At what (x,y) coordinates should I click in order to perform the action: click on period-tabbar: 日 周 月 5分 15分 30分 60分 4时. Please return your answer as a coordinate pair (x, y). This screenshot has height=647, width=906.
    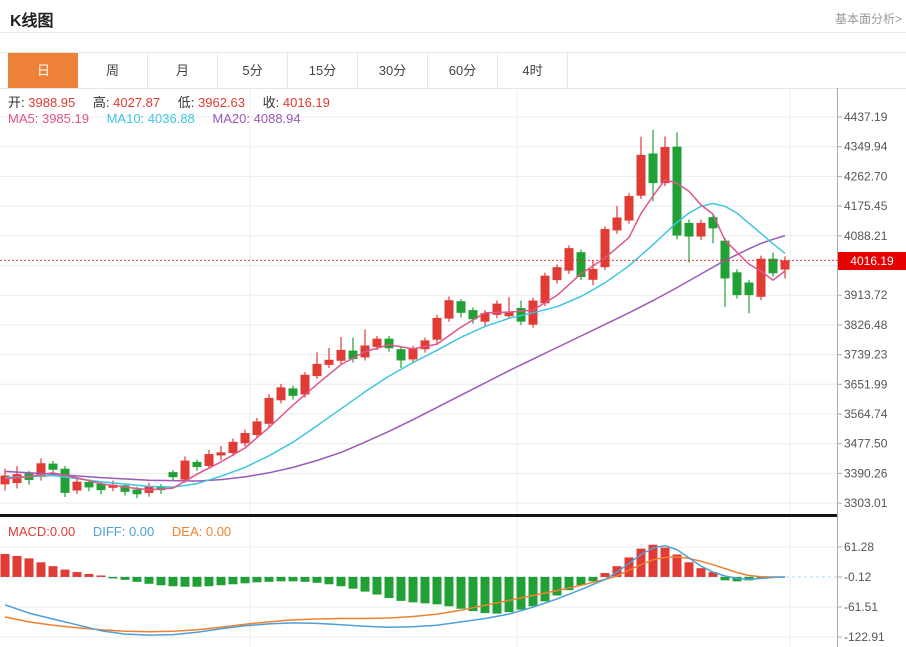
    Looking at the image, I should click on (453, 70).